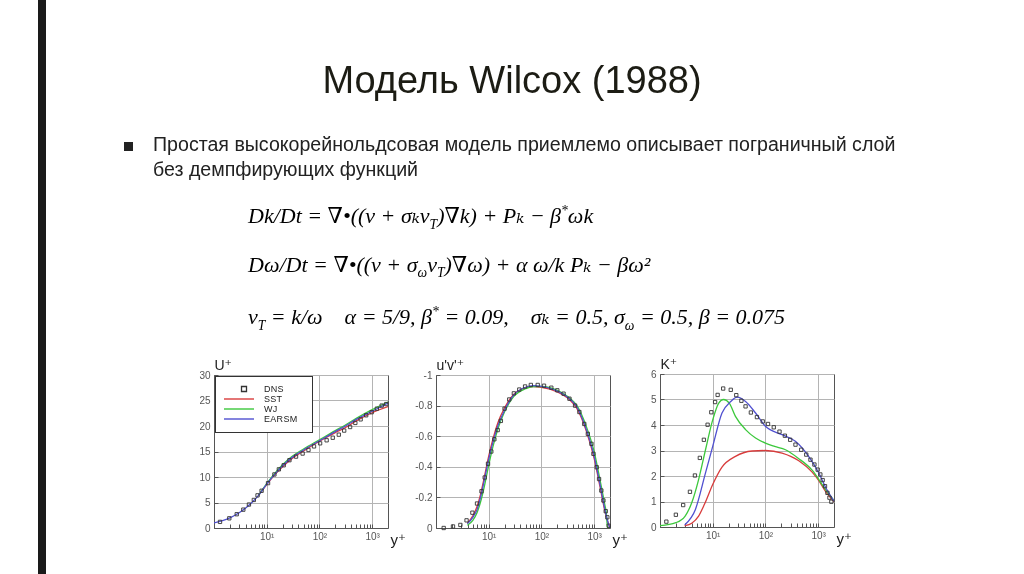  What do you see at coordinates (653, 450) in the screenshot?
I see `y-tick-label: 3` at bounding box center [653, 450].